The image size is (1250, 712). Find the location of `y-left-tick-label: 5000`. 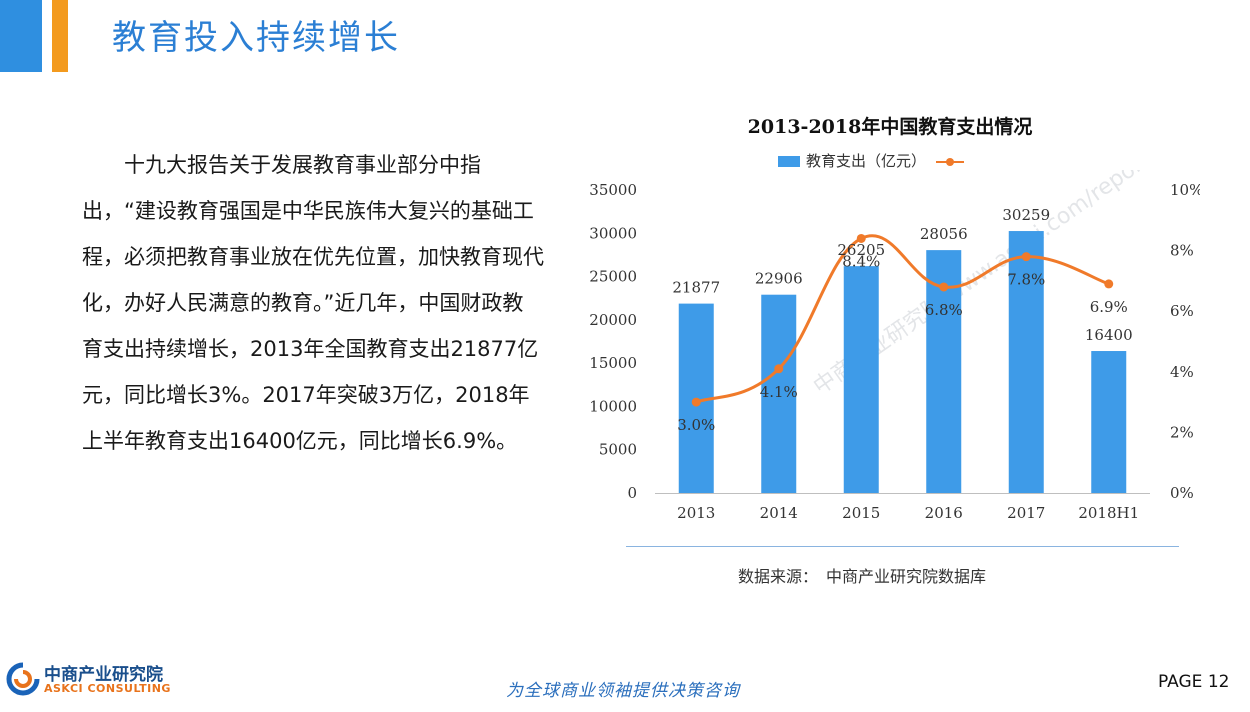

y-left-tick-label: 5000 is located at coordinates (618, 450).